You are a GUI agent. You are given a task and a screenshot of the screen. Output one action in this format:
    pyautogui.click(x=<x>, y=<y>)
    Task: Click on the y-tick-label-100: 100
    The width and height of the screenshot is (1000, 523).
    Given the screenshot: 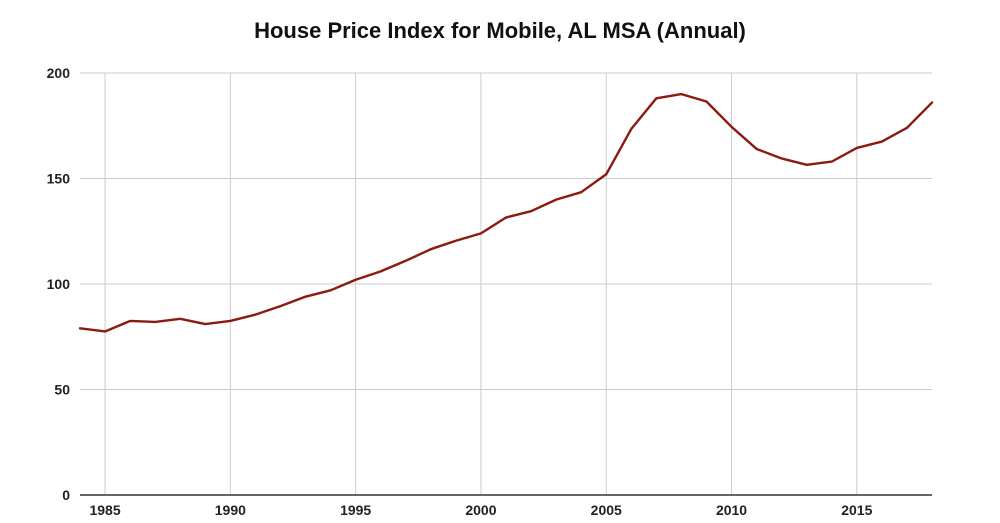 What is the action you would take?
    pyautogui.click(x=59, y=284)
    